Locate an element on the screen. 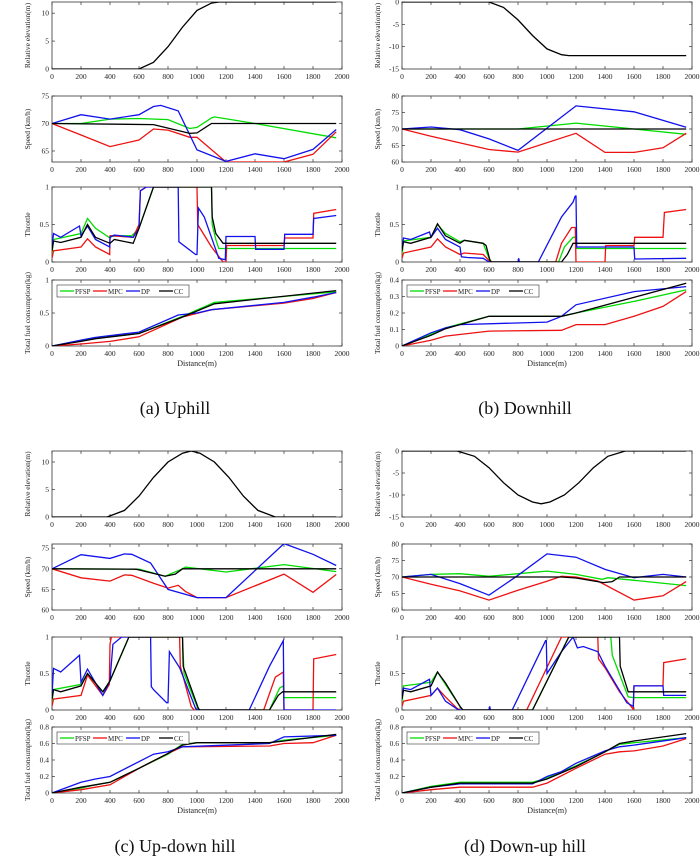 The image size is (700, 860). y-tick-label: 0.4 is located at coordinates (395, 280).